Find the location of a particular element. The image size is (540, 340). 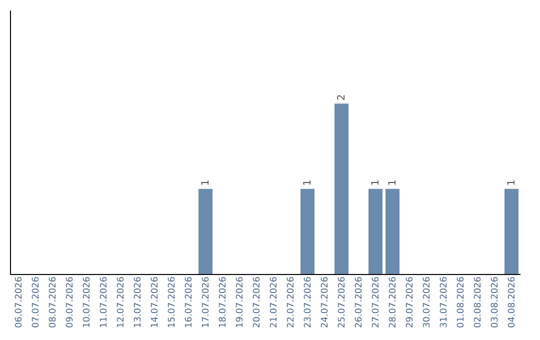

x-tick-label: 12.07.2026 is located at coordinates (121, 302).